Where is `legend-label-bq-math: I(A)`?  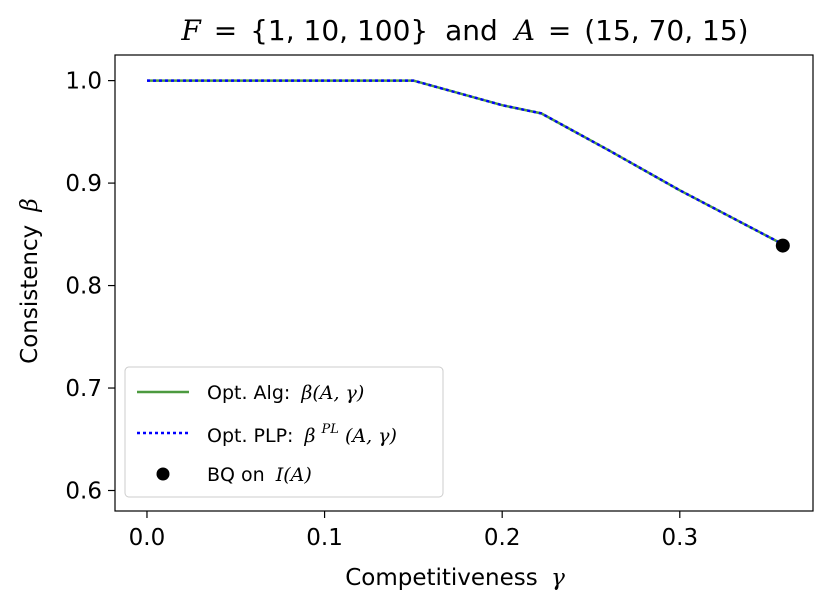
legend-label-bq-math: I(A) is located at coordinates (293, 475).